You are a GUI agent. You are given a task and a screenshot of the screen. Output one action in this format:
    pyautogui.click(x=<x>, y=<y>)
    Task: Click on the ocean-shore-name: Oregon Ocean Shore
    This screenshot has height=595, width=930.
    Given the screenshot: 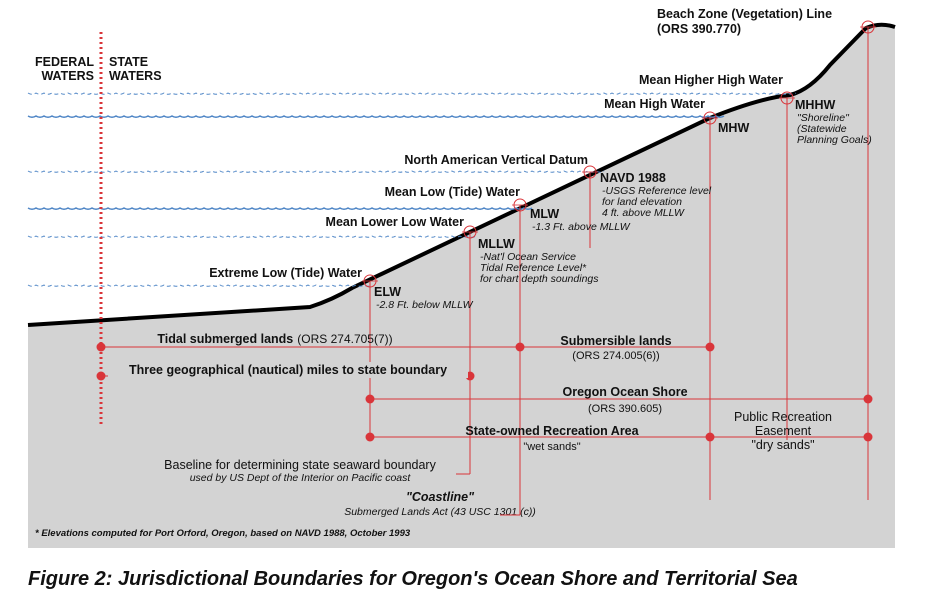 What is the action you would take?
    pyautogui.click(x=624, y=392)
    